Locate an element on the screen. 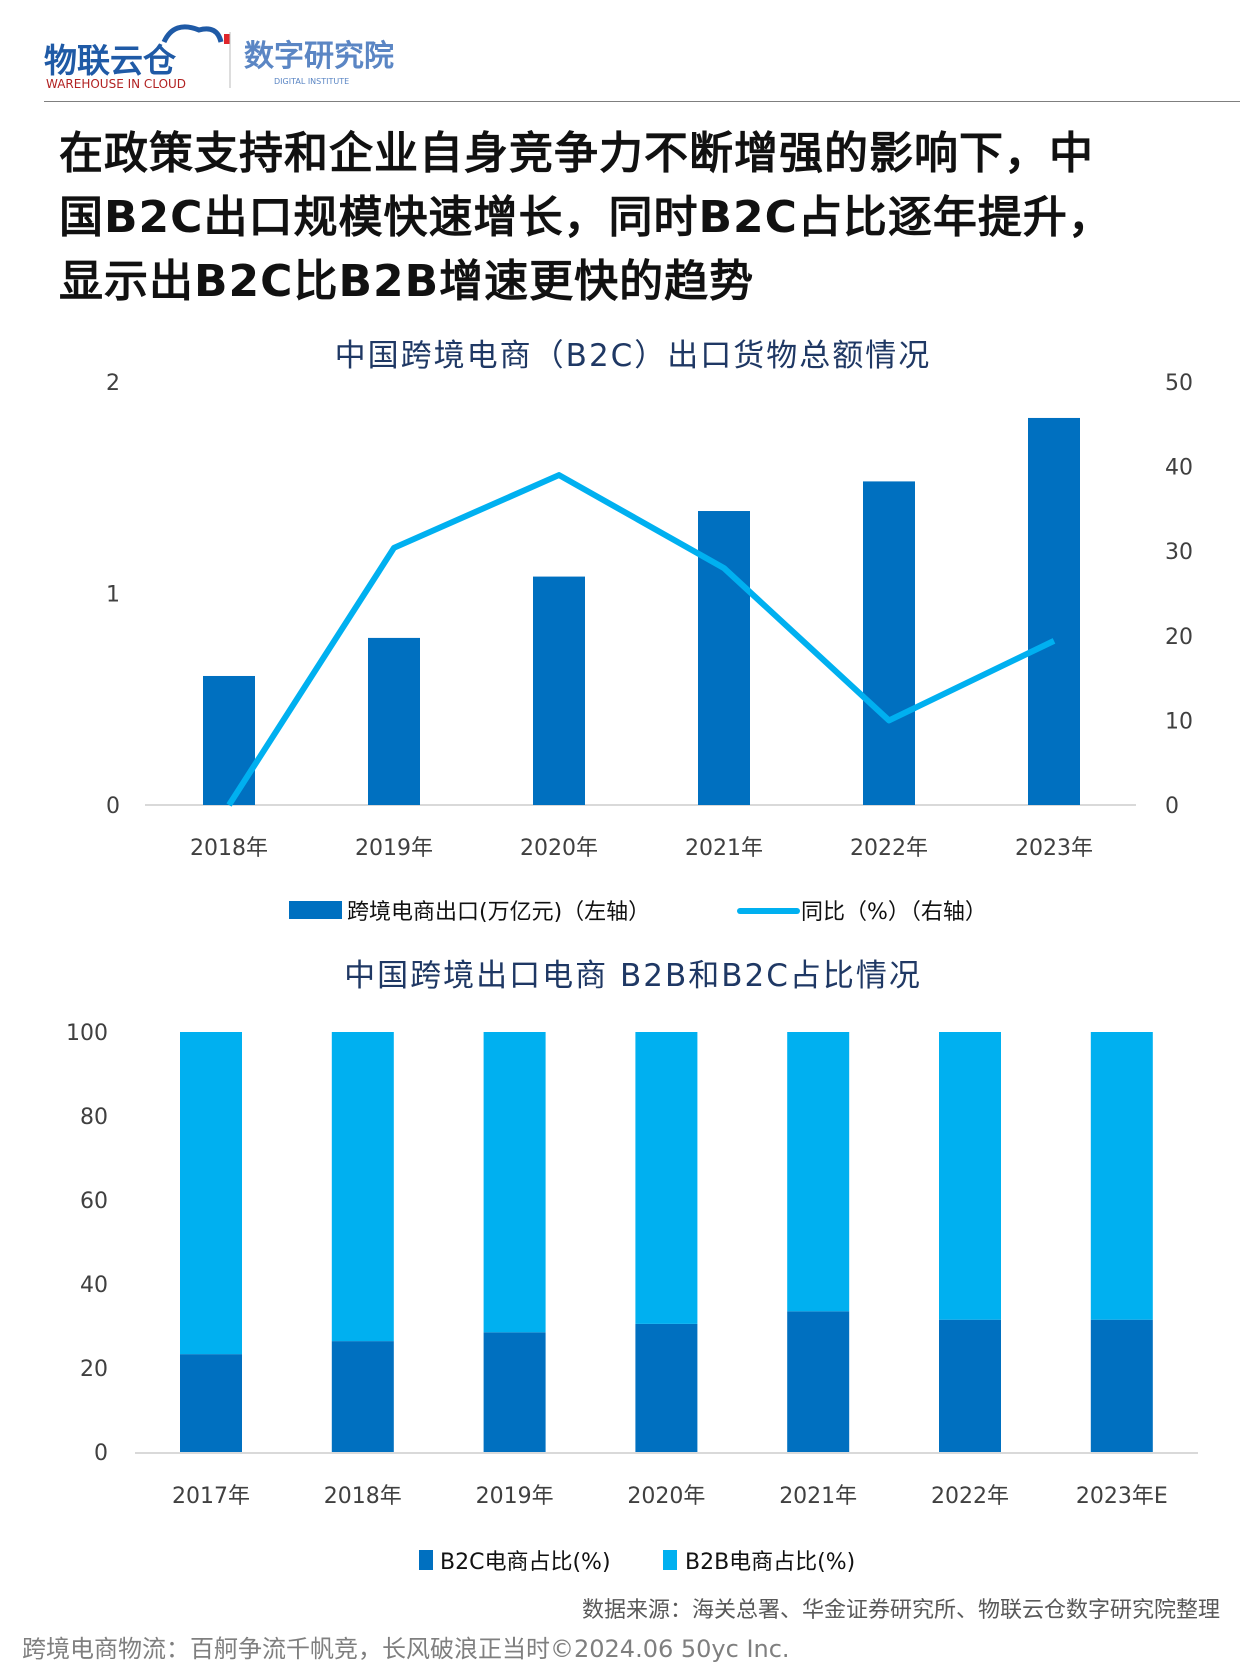  legend-swatch-bar is located at coordinates (315, 910).